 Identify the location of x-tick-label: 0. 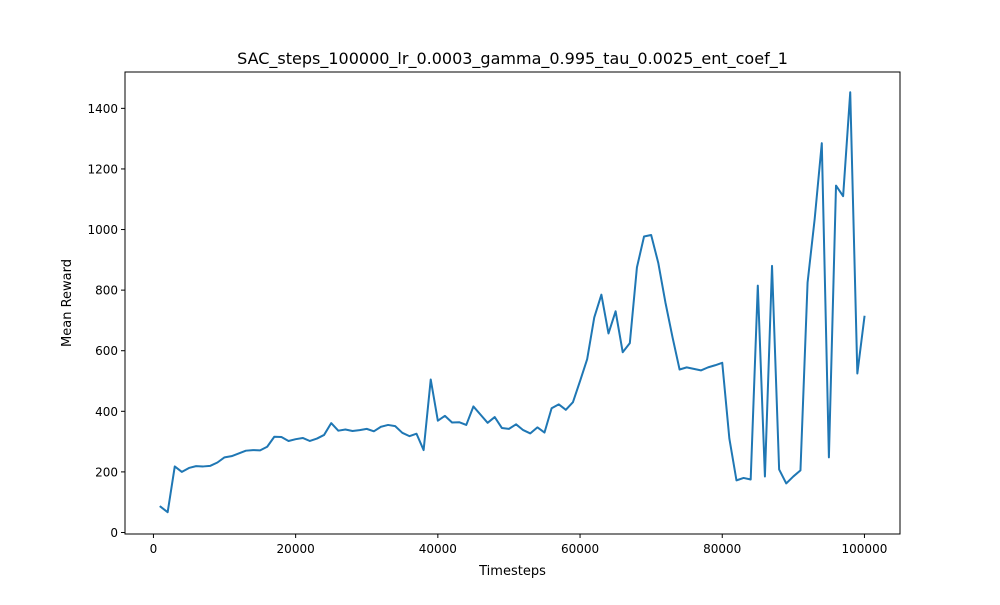
(154, 549).